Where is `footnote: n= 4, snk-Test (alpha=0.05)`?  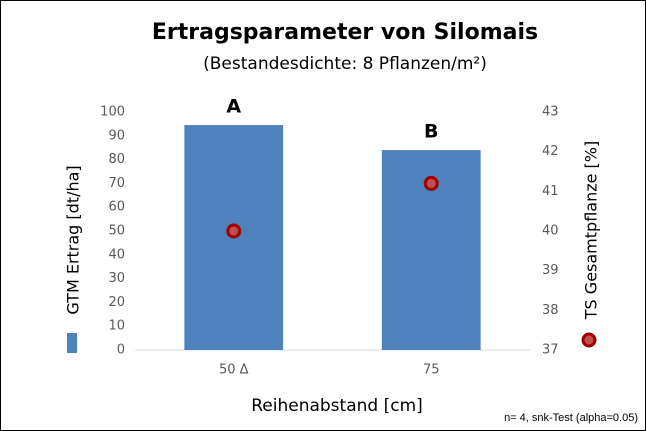 footnote: n= 4, snk-Test (alpha=0.05) is located at coordinates (571, 418).